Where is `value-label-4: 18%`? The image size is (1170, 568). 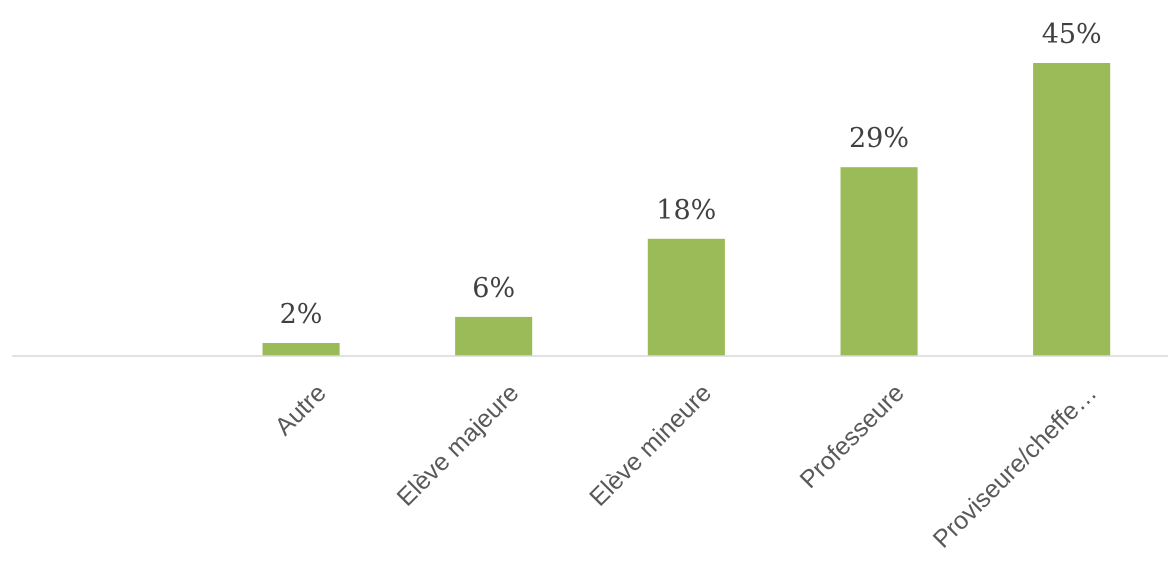 value-label-4: 18% is located at coordinates (686, 210).